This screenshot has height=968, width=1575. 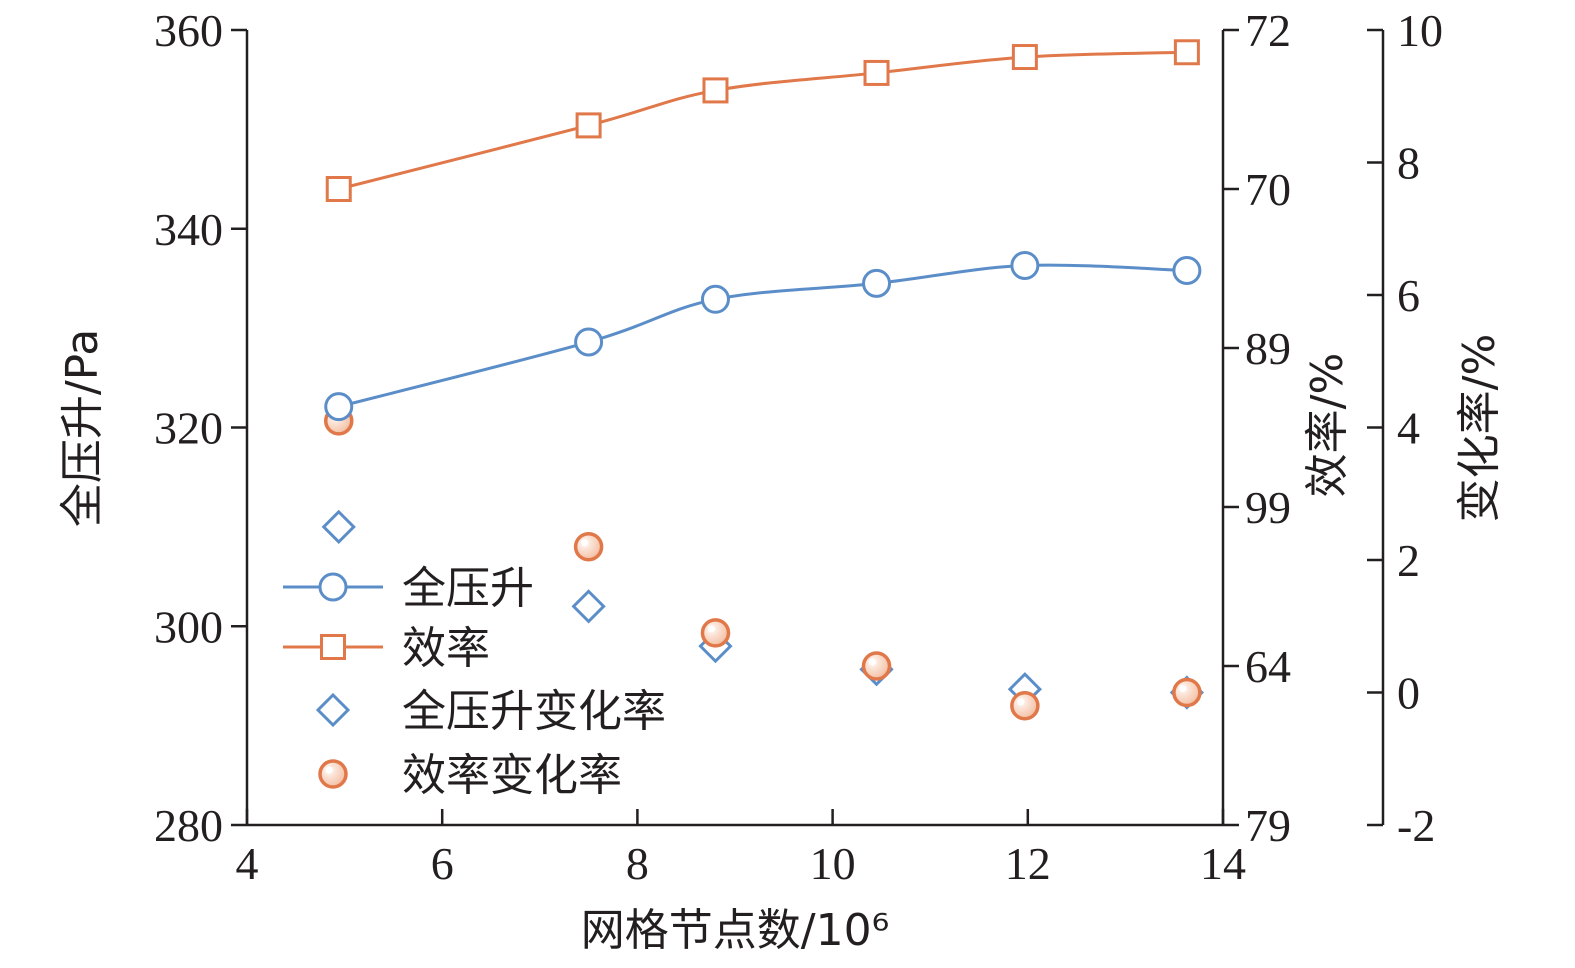 I want to click on legend-item-1: 效率, so click(x=386, y=648).